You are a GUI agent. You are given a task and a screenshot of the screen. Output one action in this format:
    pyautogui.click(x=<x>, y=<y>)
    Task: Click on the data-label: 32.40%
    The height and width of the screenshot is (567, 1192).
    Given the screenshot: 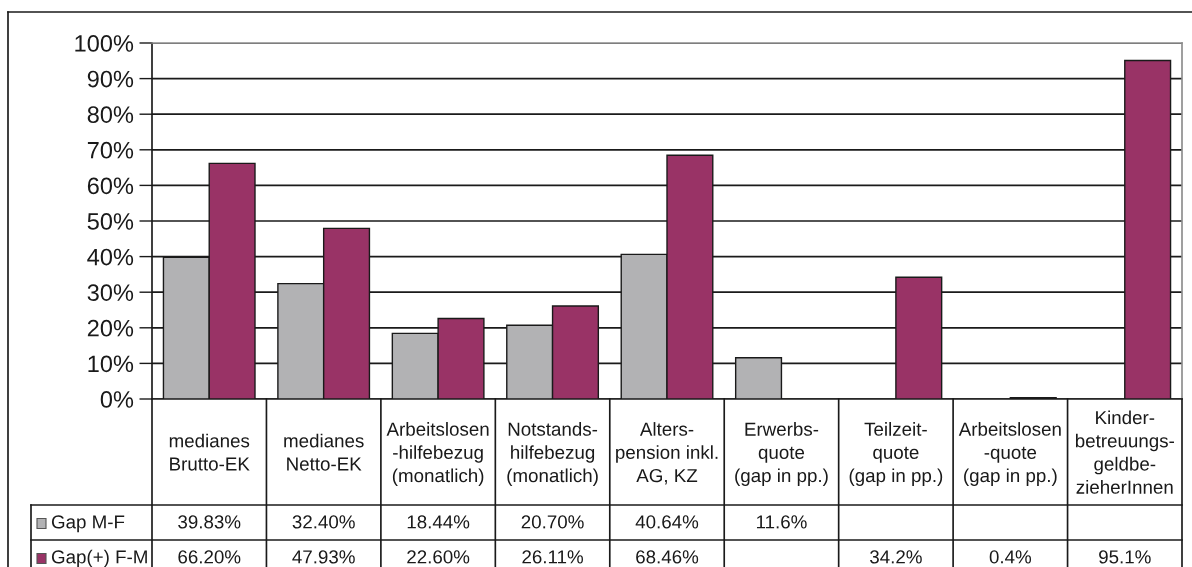 What is the action you would take?
    pyautogui.click(x=323, y=522)
    